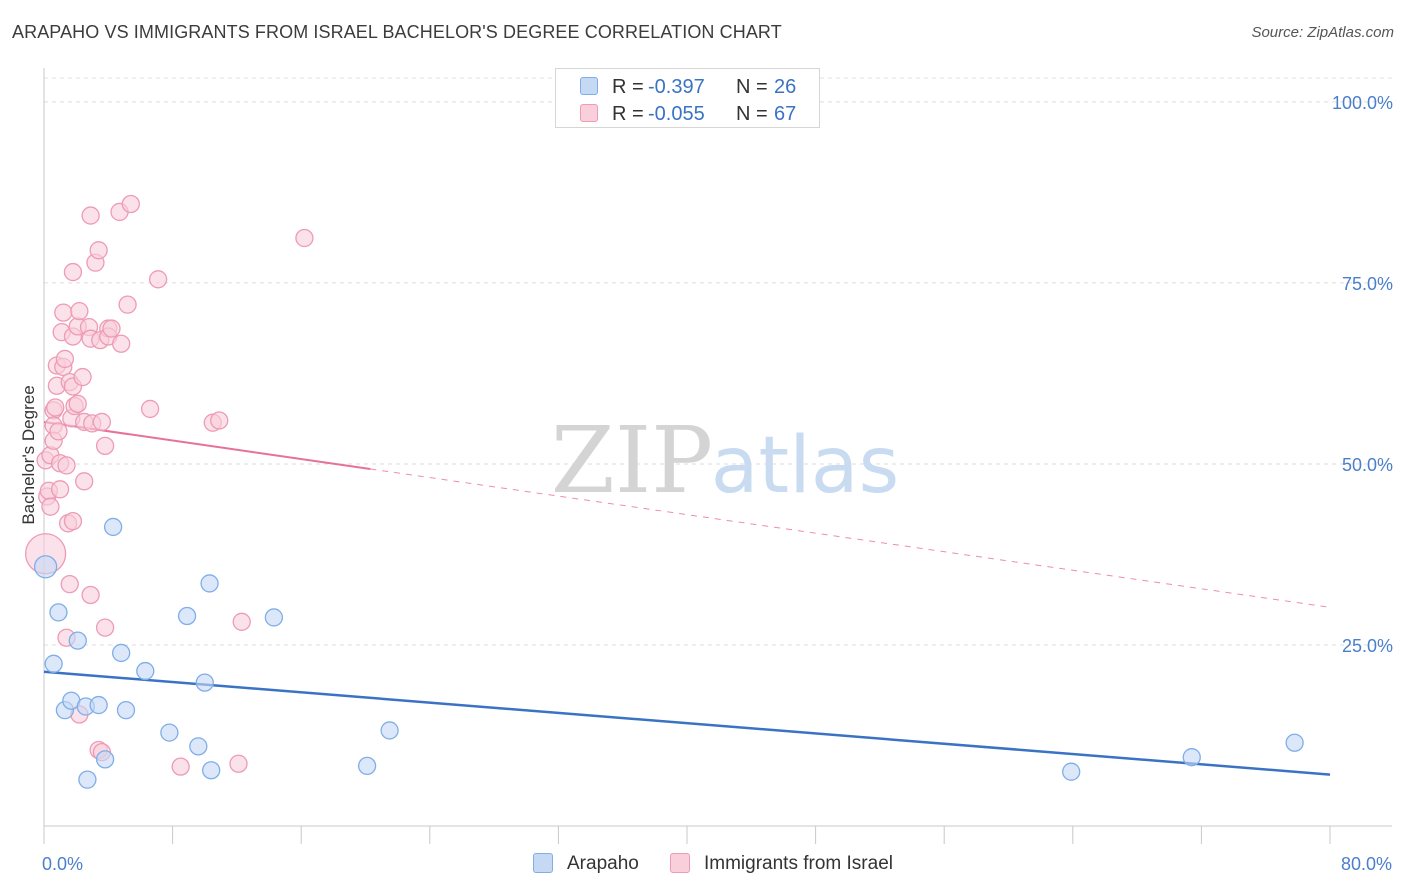  Describe the element at coordinates (62, 864) in the screenshot. I see `x-tick-label: 0.0%` at that location.